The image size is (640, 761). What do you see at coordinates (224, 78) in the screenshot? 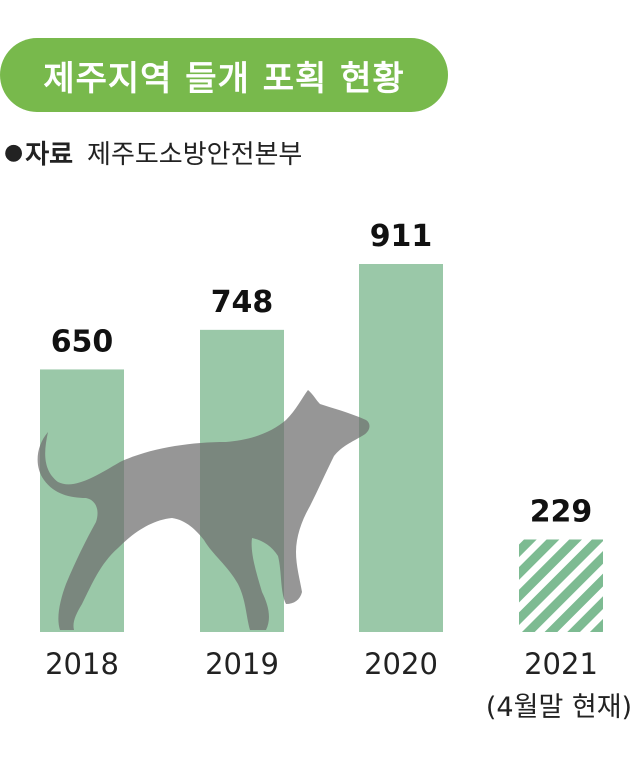
I see `chart-title: 제주지역 들개 포획 현황` at bounding box center [224, 78].